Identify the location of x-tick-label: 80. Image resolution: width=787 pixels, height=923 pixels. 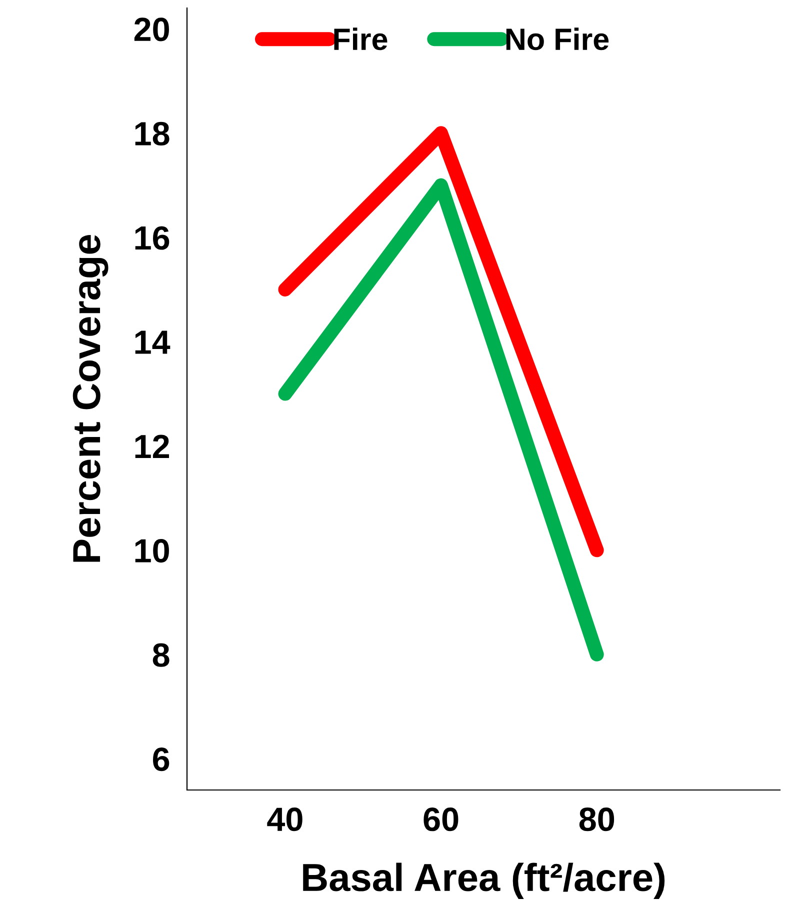
(596, 820).